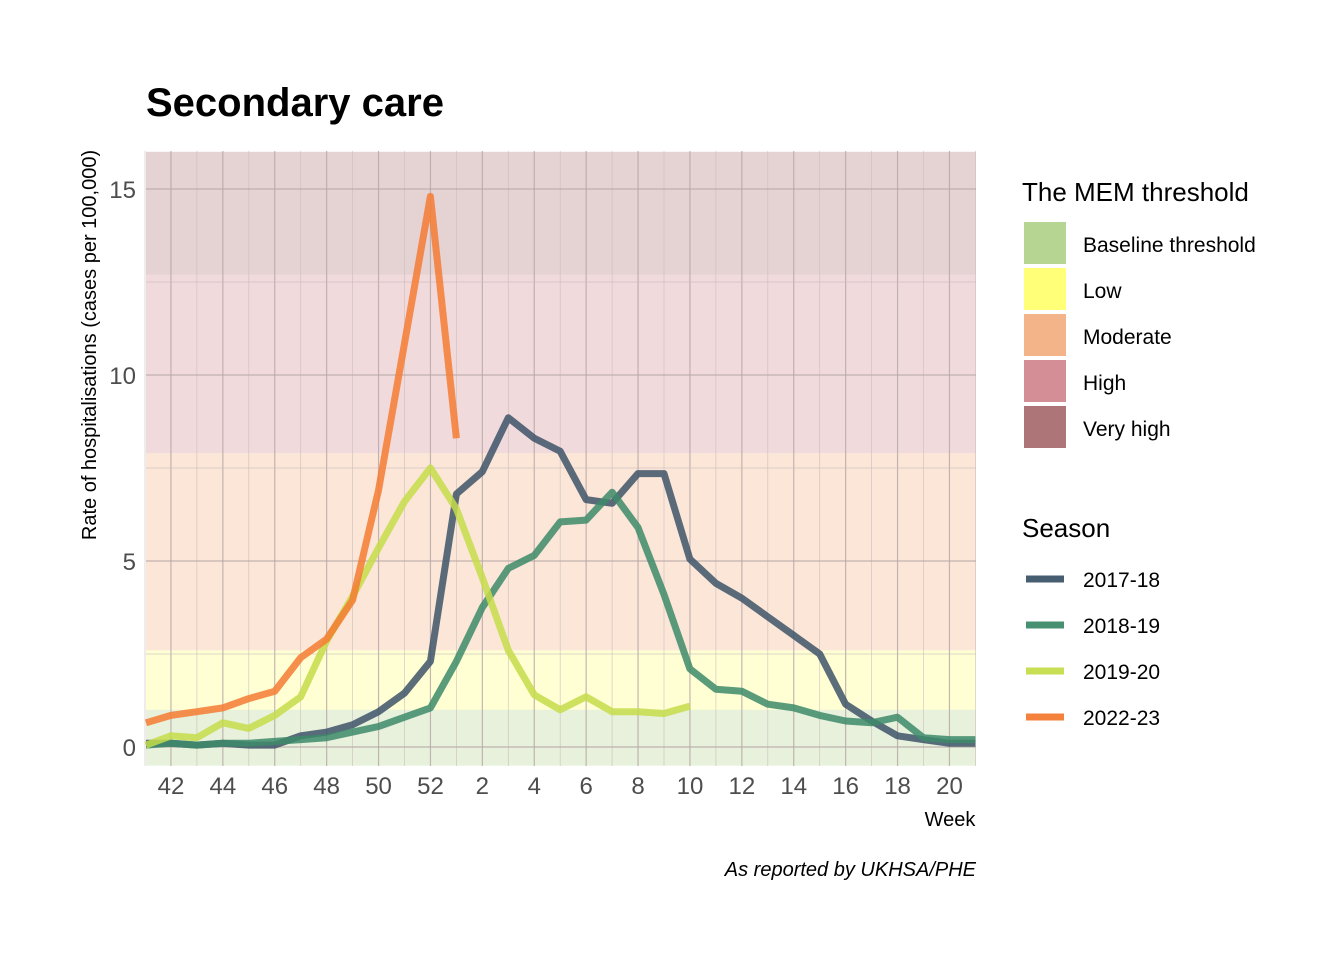 The image size is (1344, 960). Describe the element at coordinates (793, 786) in the screenshot. I see `x-tick-label: 14` at that location.